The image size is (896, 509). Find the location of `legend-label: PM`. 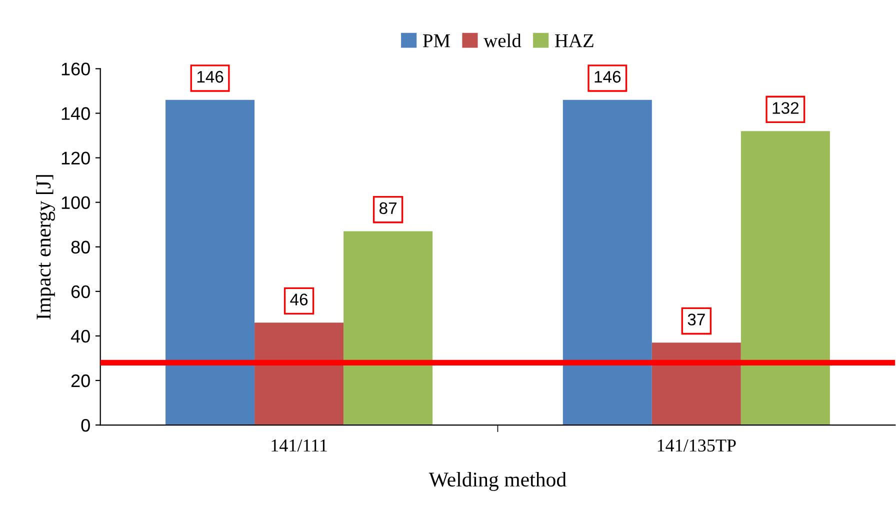

legend-label: PM is located at coordinates (436, 41).